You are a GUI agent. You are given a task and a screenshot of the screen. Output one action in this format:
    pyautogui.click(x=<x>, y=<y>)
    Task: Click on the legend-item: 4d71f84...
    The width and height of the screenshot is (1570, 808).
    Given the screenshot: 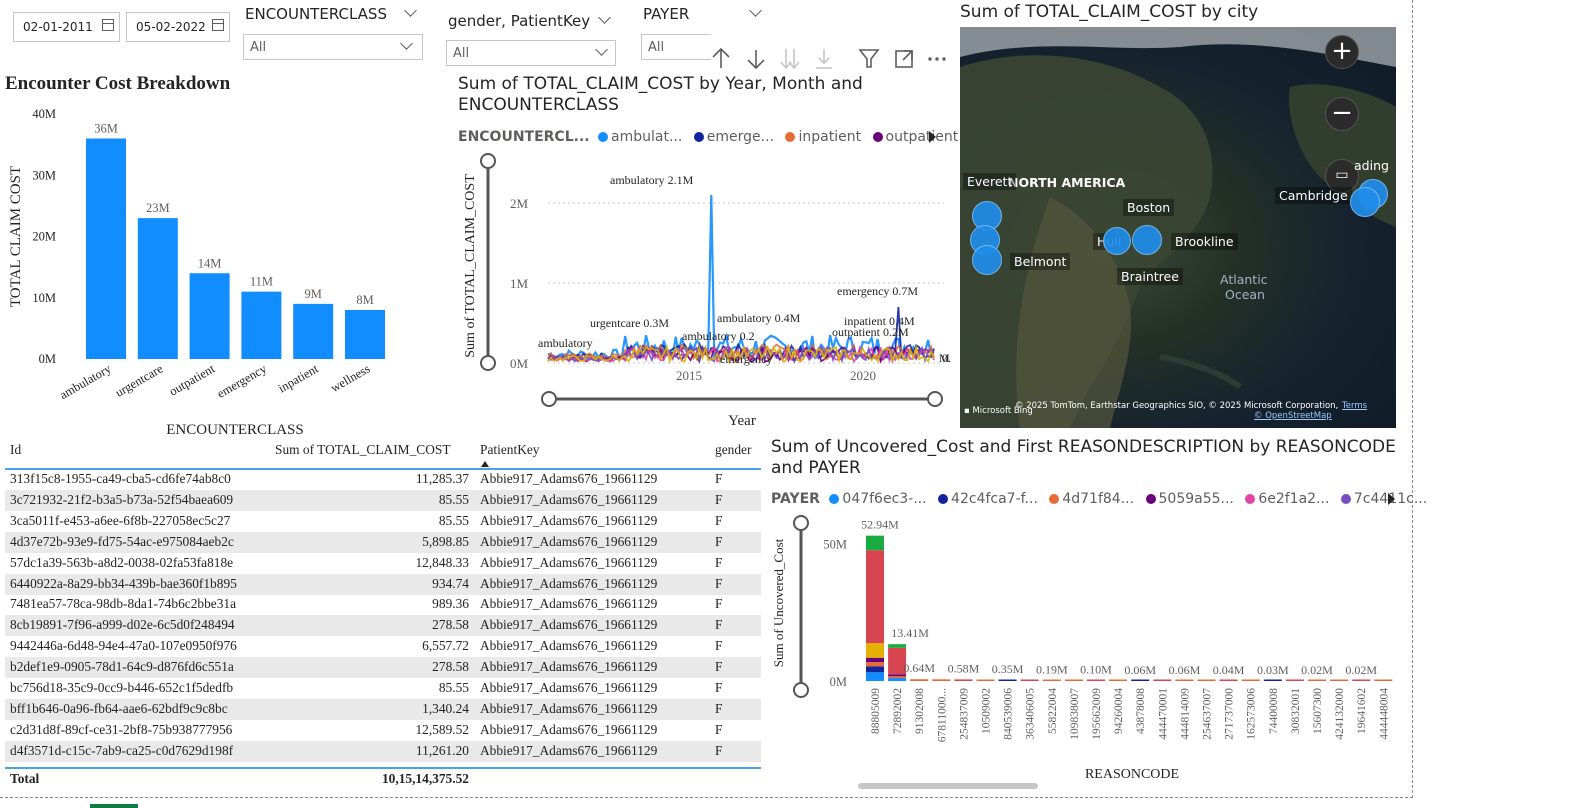 What is the action you would take?
    pyautogui.click(x=1088, y=499)
    